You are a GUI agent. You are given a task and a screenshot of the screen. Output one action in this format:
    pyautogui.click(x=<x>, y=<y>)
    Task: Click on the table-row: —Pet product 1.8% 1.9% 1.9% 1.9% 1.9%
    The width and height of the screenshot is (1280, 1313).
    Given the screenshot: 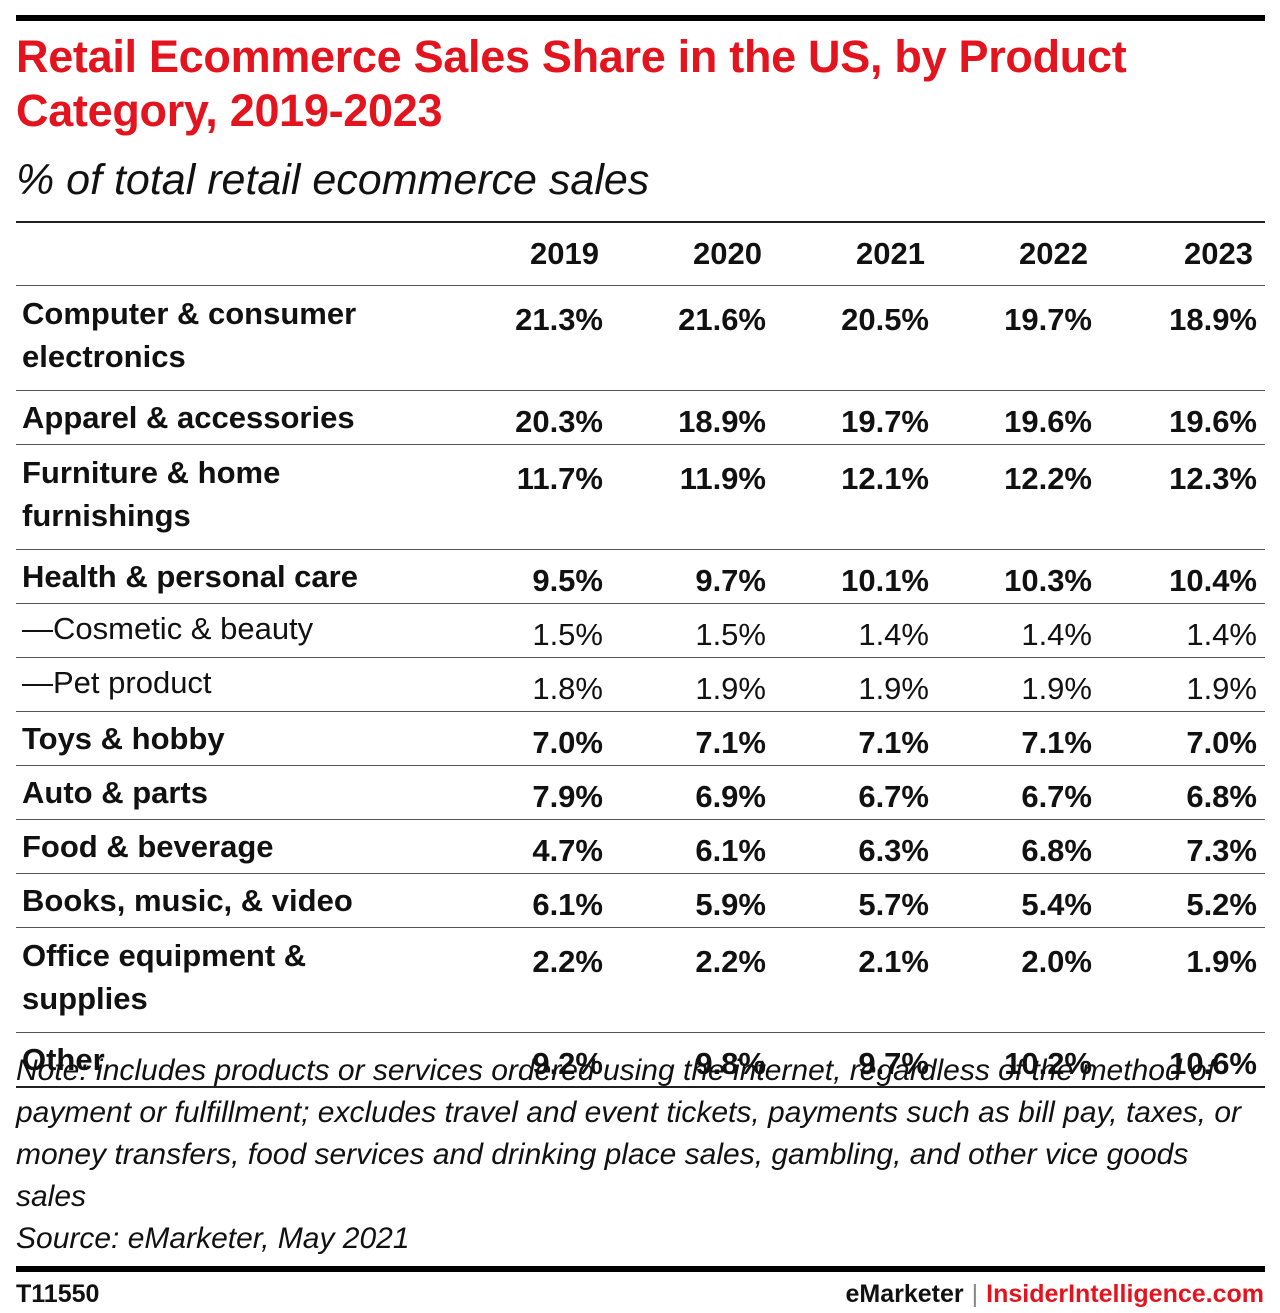 What is the action you would take?
    pyautogui.click(x=640, y=684)
    